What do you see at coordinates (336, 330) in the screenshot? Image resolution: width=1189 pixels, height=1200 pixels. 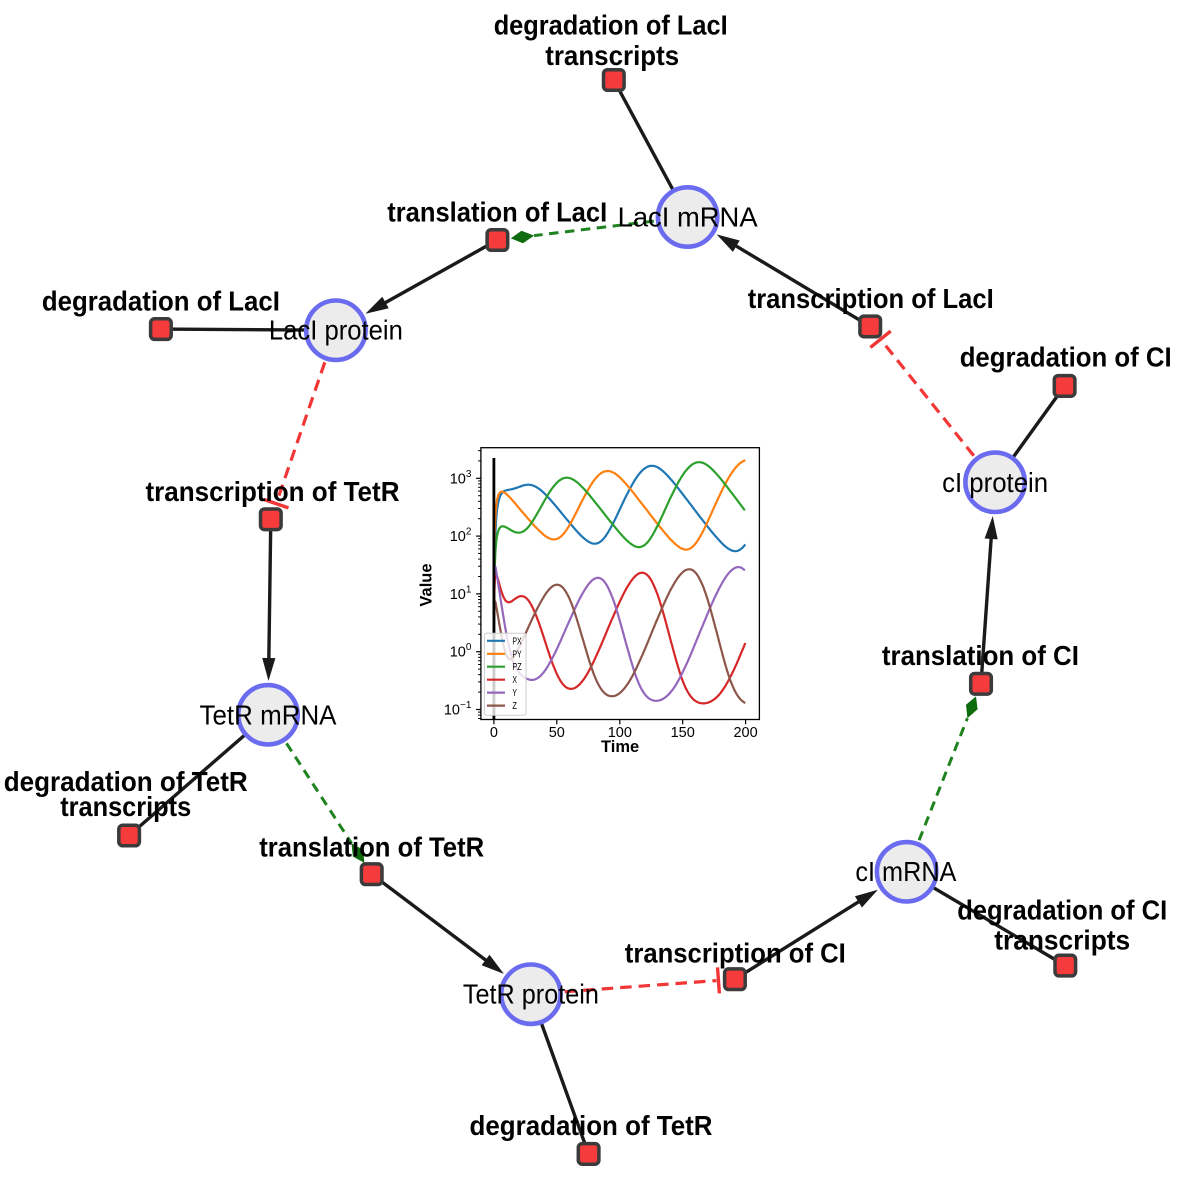 I see `svg-text: LacI protein` at bounding box center [336, 330].